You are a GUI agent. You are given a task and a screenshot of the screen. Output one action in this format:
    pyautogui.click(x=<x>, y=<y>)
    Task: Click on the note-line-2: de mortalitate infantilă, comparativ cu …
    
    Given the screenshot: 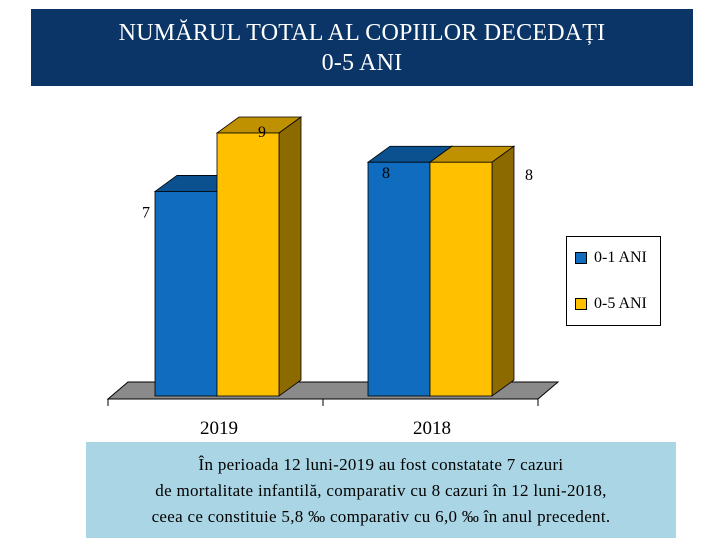 What is the action you would take?
    pyautogui.click(x=381, y=490)
    